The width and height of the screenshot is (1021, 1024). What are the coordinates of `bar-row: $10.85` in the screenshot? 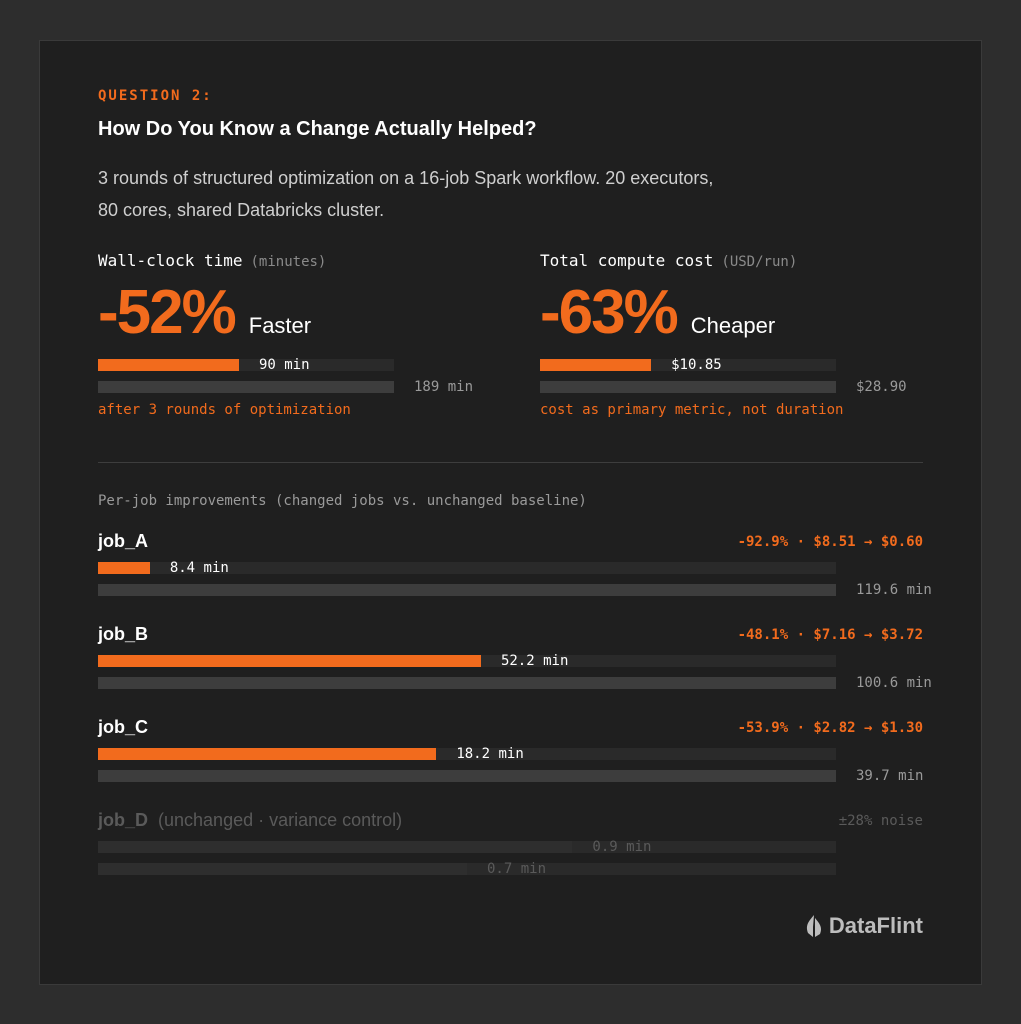 It's located at (688, 365).